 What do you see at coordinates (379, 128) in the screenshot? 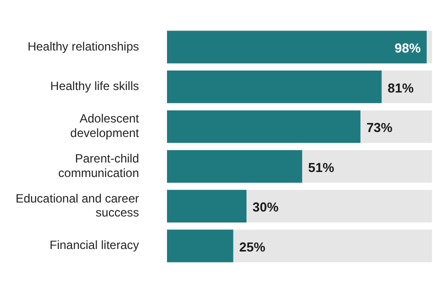
I see `data-label: 73%` at bounding box center [379, 128].